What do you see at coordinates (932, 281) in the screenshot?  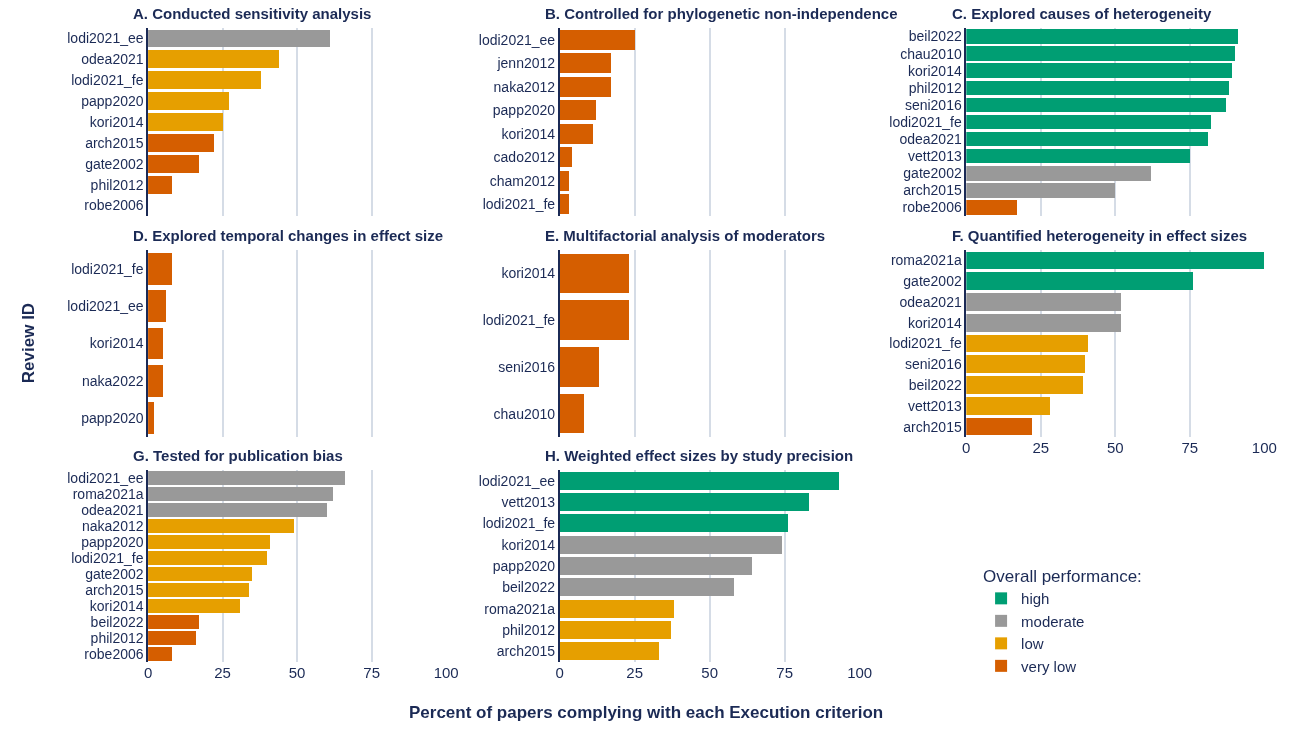 I see `y-tick-label: gate2002` at bounding box center [932, 281].